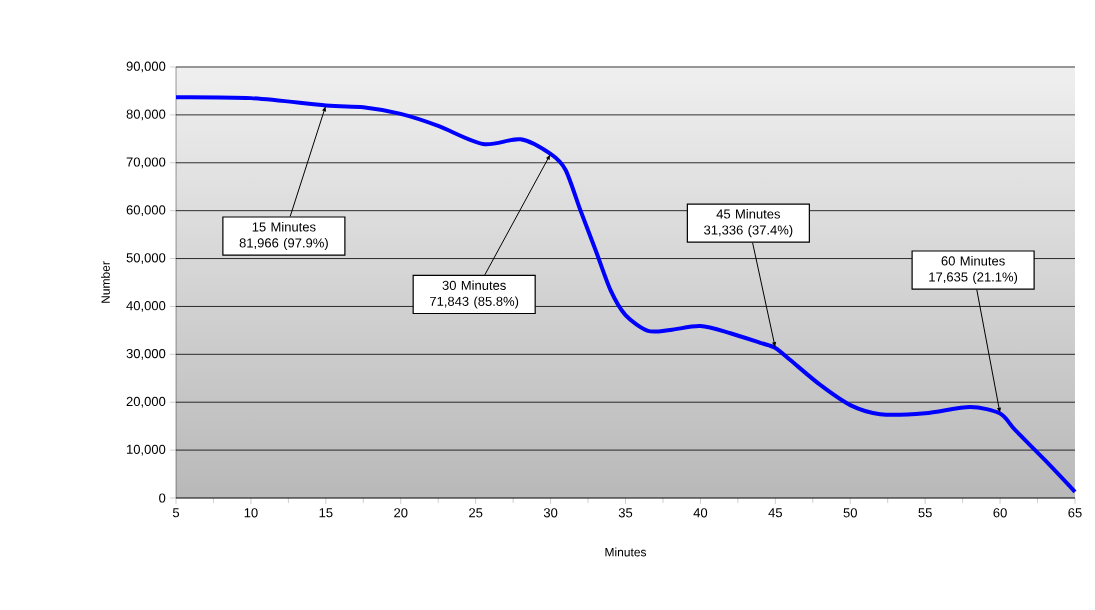  What do you see at coordinates (146, 211) in the screenshot?
I see `y-tick-label: 60,000` at bounding box center [146, 211].